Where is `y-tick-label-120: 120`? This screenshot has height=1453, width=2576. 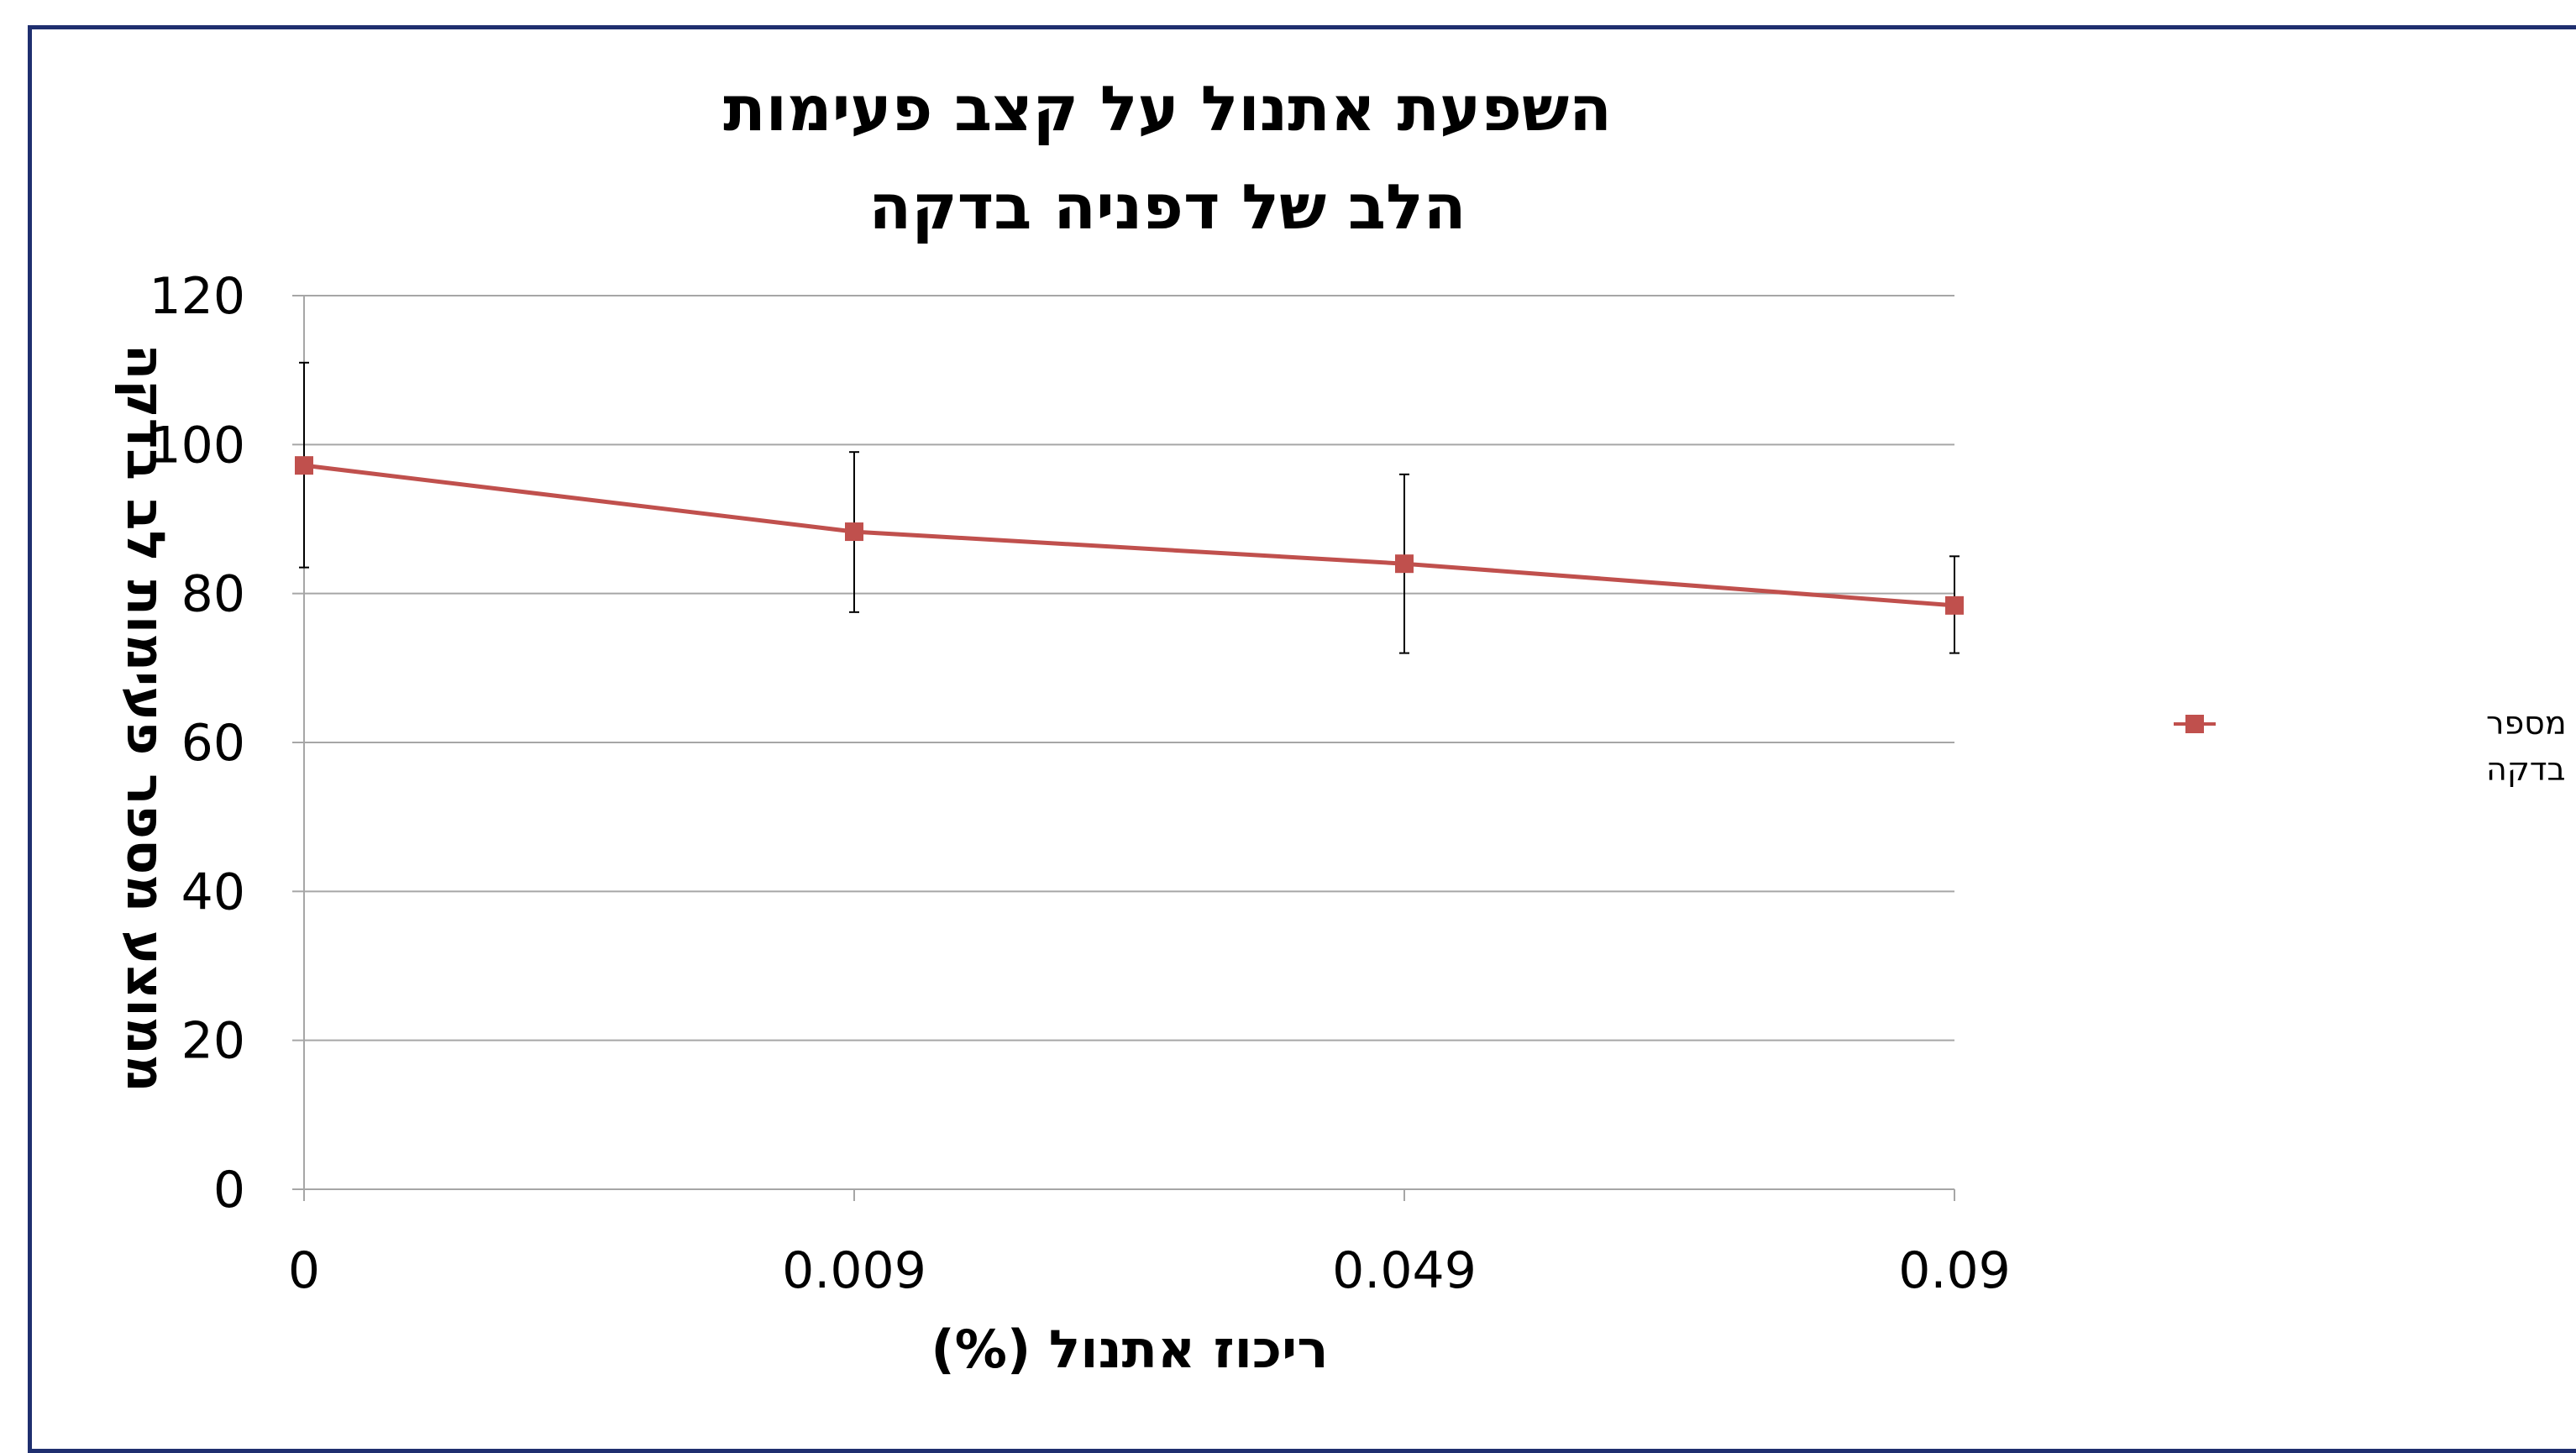
y-tick-label-120: 120 is located at coordinates (197, 297).